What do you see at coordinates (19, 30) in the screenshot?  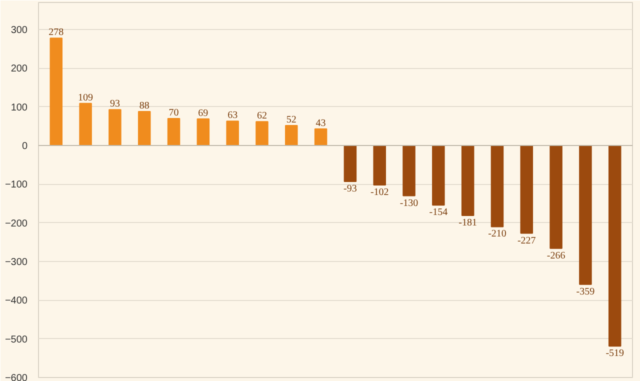 I see `y-tick-label: 300` at bounding box center [19, 30].